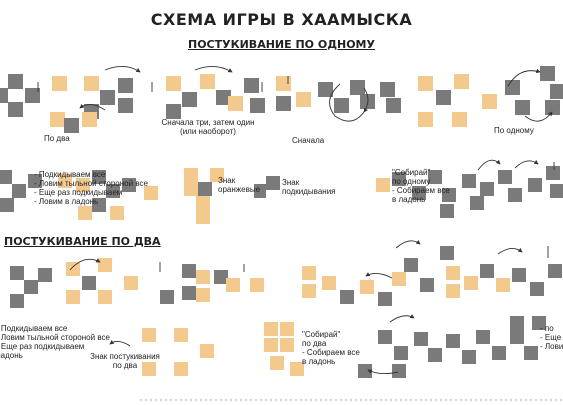  What do you see at coordinates (227, 180) in the screenshot?
I see `caption-znak-oranzh-1: Знак` at bounding box center [227, 180].